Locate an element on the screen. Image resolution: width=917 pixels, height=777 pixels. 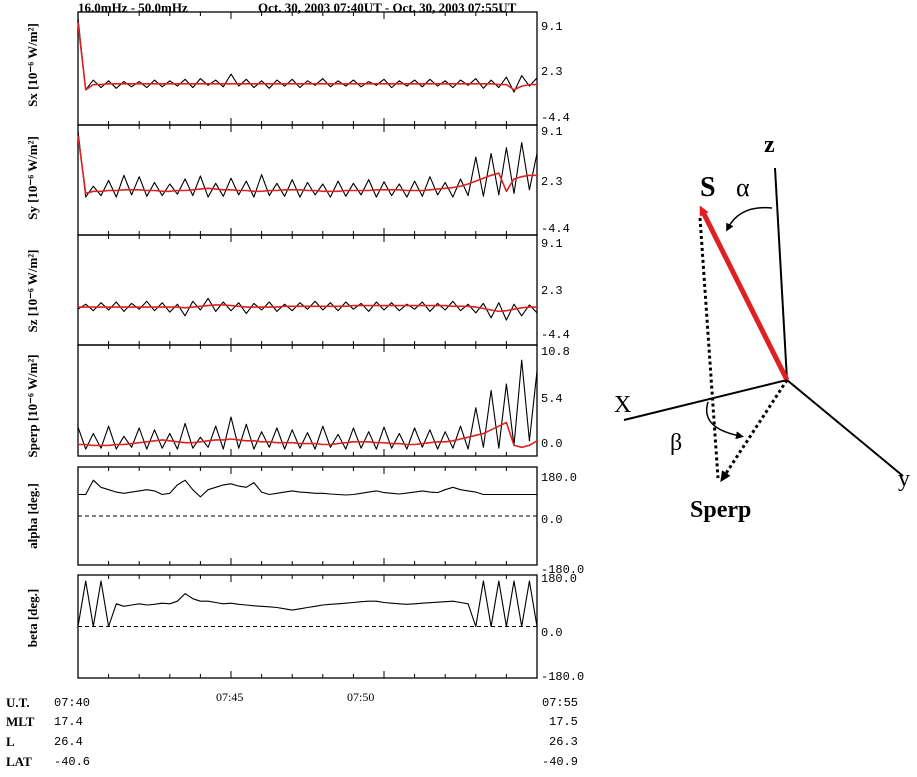
p6-tick-bot: -180.0 is located at coordinates (562, 677).